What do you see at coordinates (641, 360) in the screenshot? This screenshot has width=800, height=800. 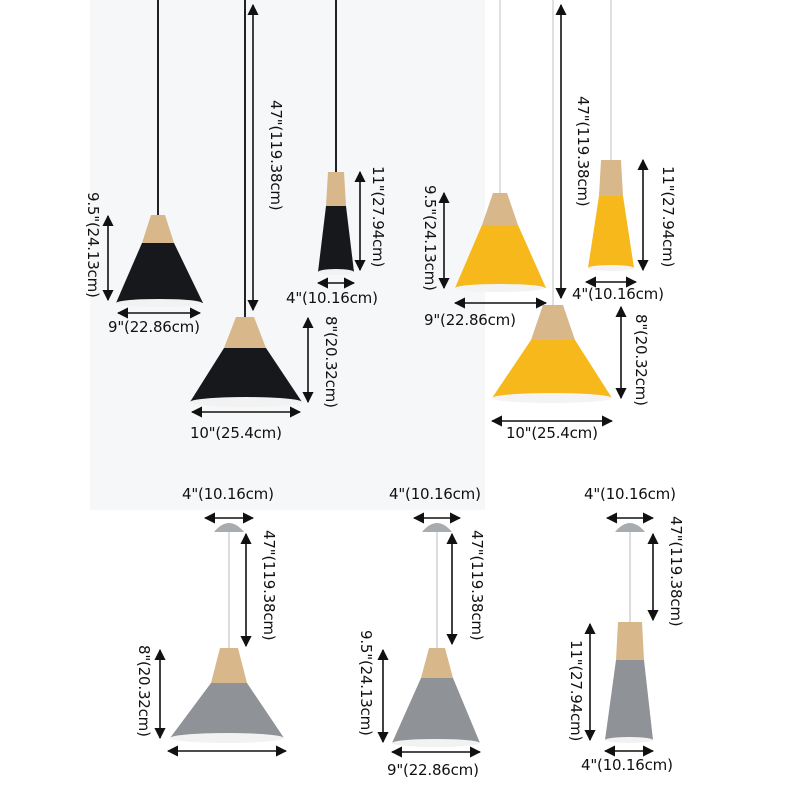 I see `yellow-10in-height-label: 8"(20.32cm)` at bounding box center [641, 360].